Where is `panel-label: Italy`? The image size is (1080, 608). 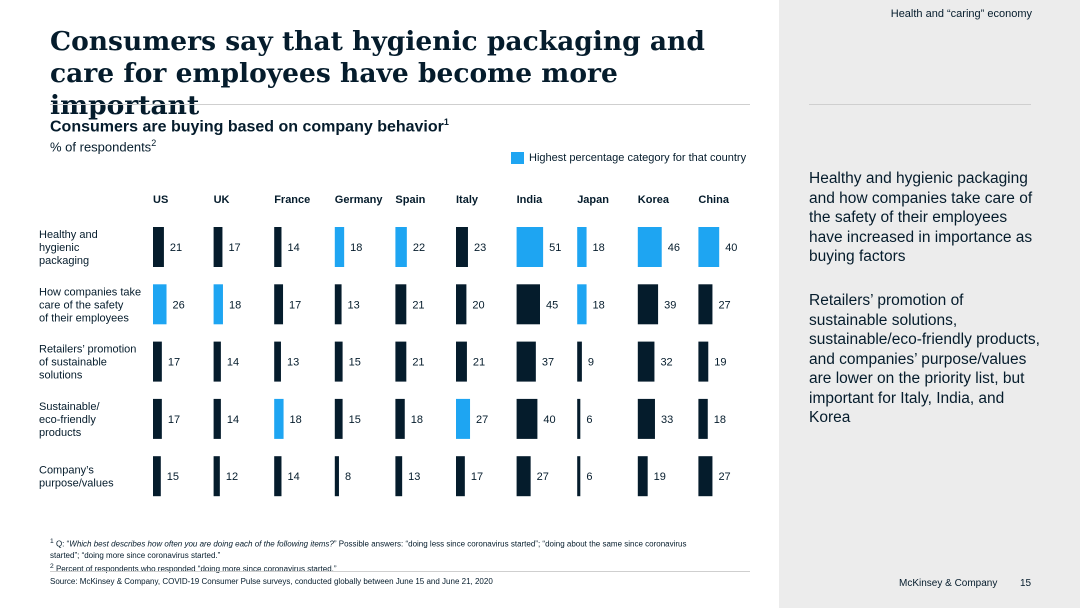
panel-label: Italy is located at coordinates (467, 200).